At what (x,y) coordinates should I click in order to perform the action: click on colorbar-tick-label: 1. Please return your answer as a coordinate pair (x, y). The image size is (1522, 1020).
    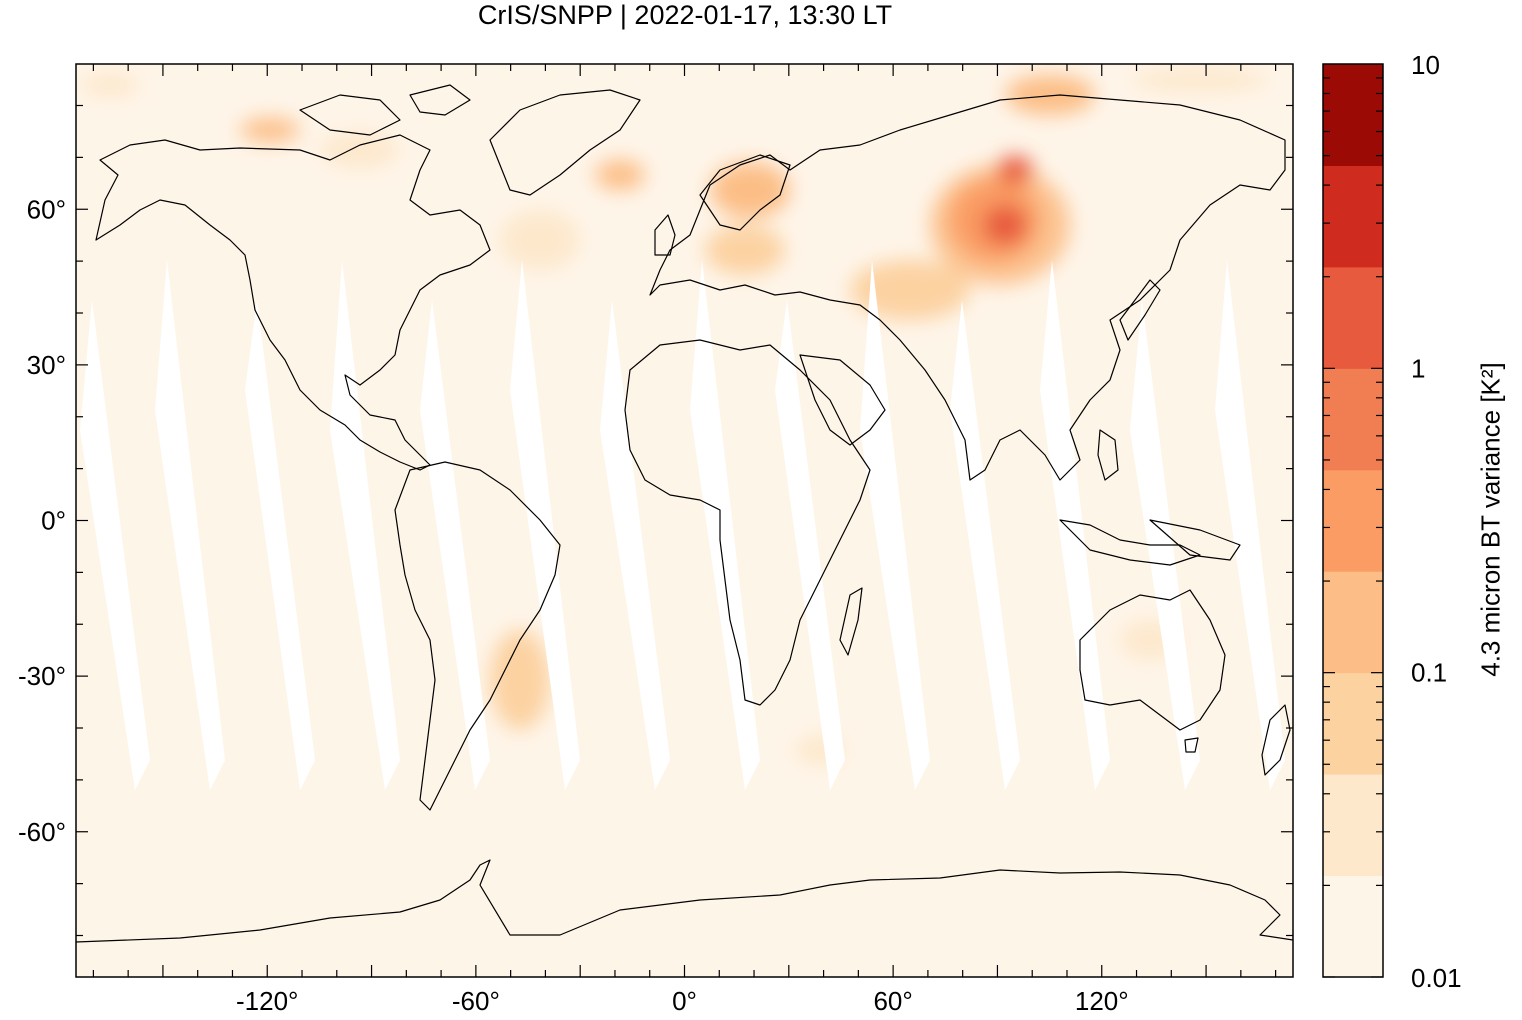
    Looking at the image, I should click on (1418, 368).